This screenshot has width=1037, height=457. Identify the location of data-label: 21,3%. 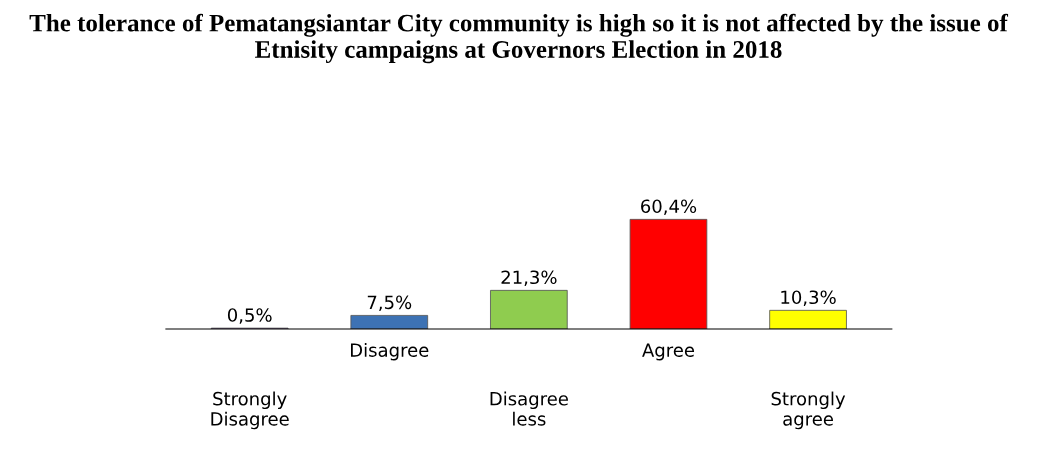
(529, 278).